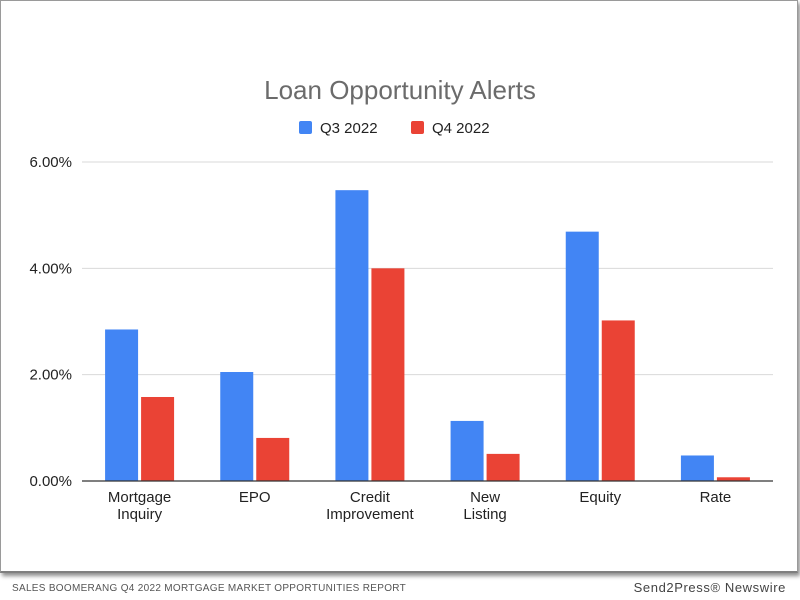 Image resolution: width=800 pixels, height=600 pixels. Describe the element at coordinates (255, 497) in the screenshot. I see `x-category-label: EPO` at that location.